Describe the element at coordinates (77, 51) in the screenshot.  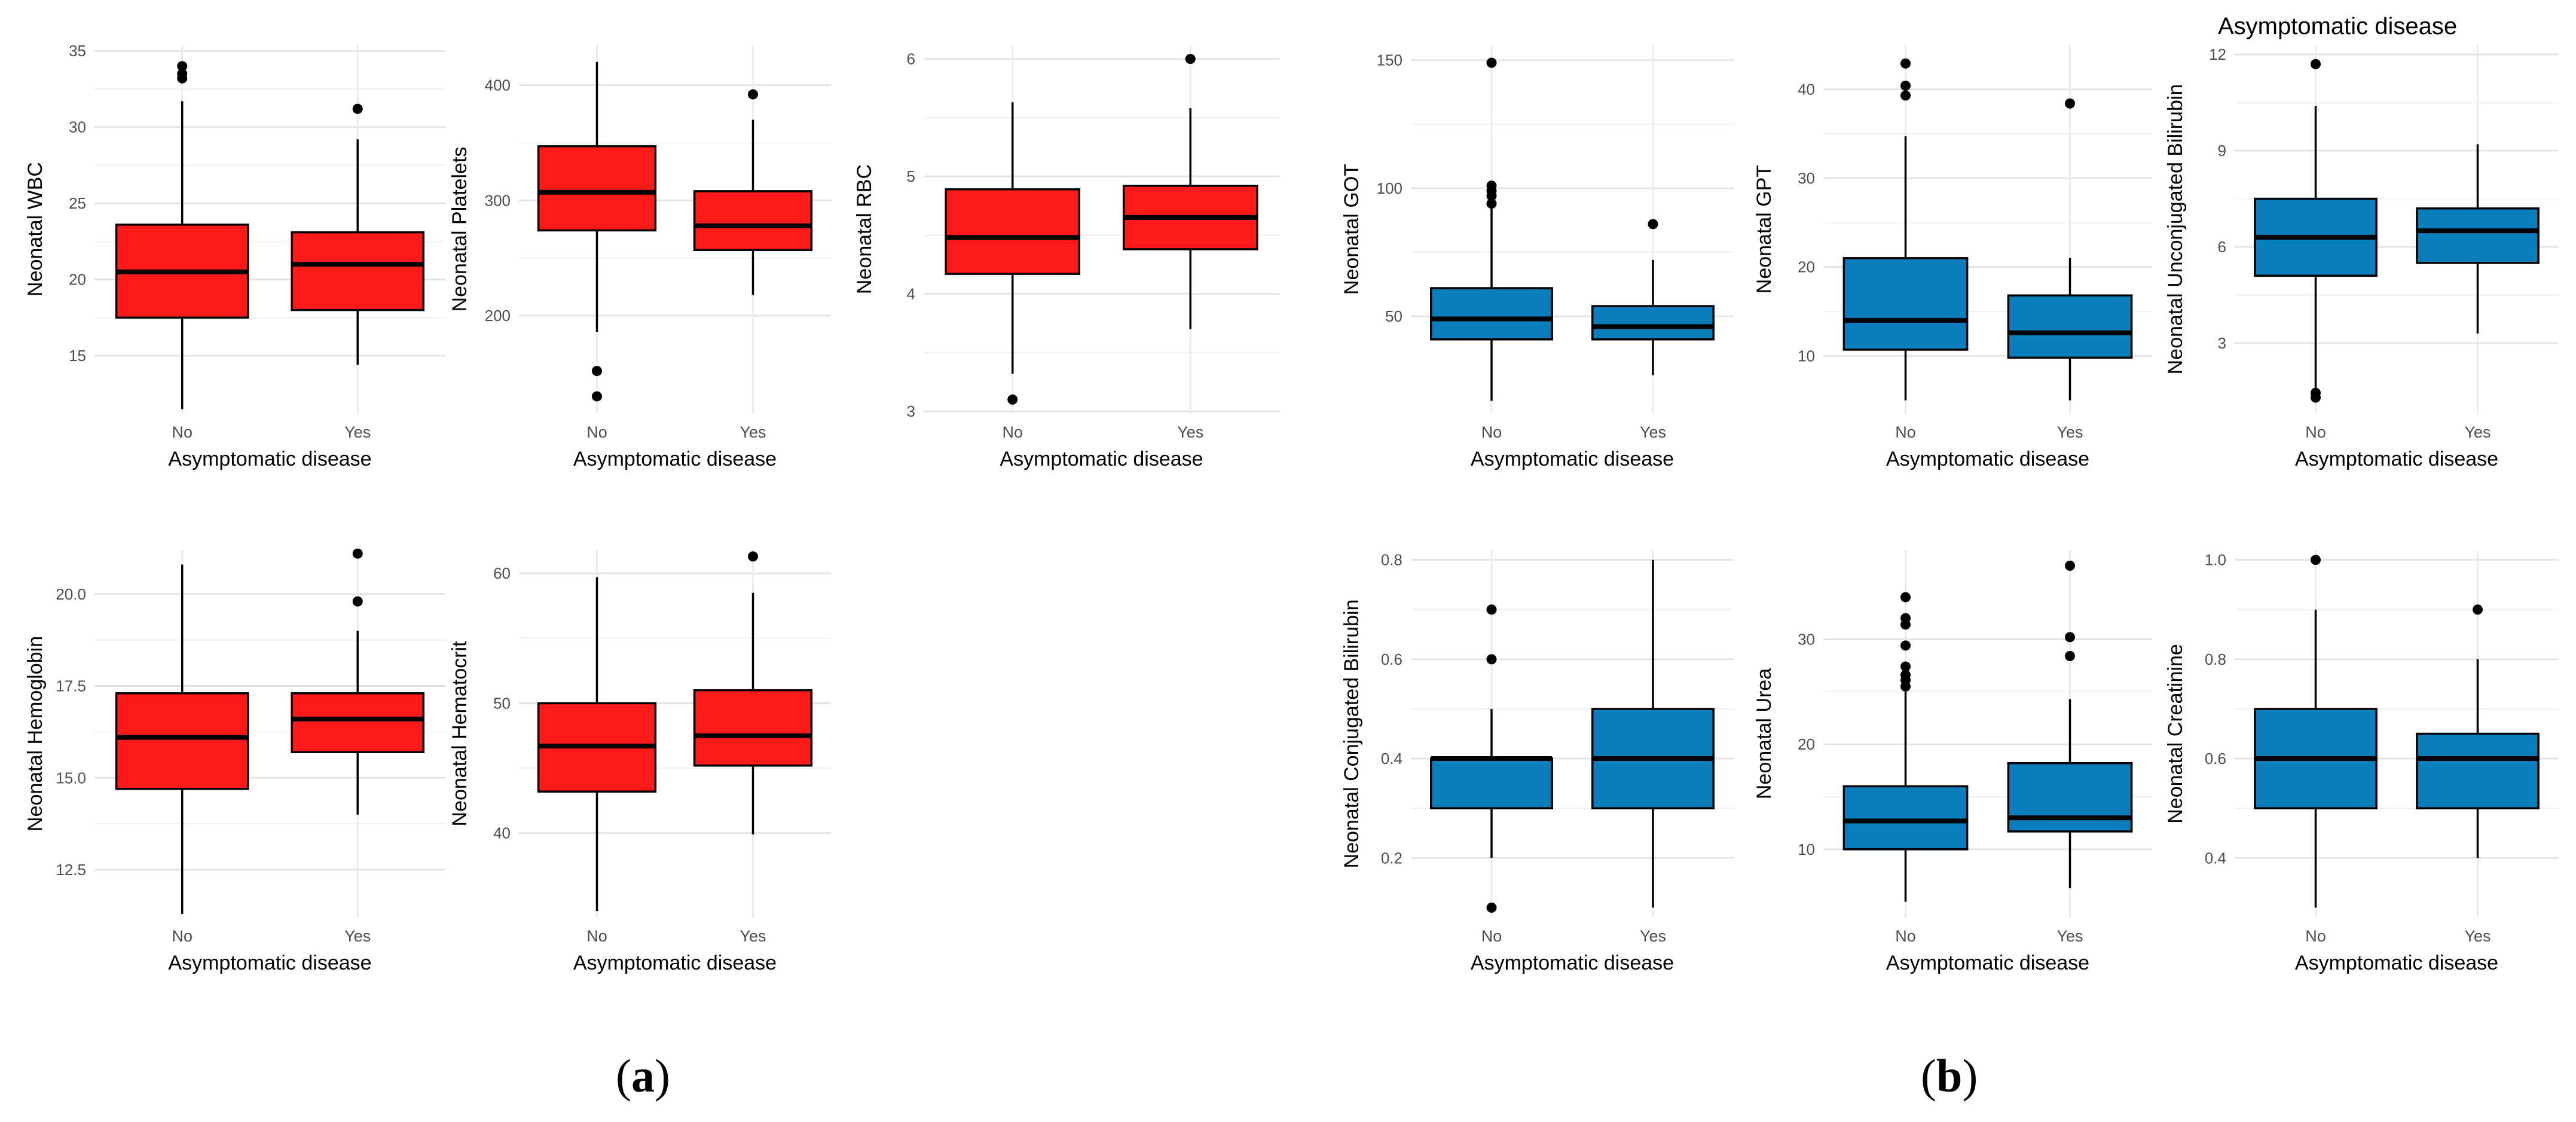
I see `y-tick-label: 35` at that location.